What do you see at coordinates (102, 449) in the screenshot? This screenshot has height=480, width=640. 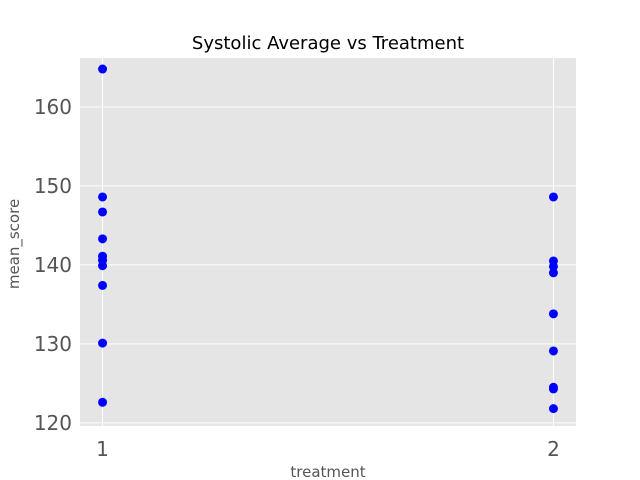 I see `x-tick-label: 1` at bounding box center [102, 449].